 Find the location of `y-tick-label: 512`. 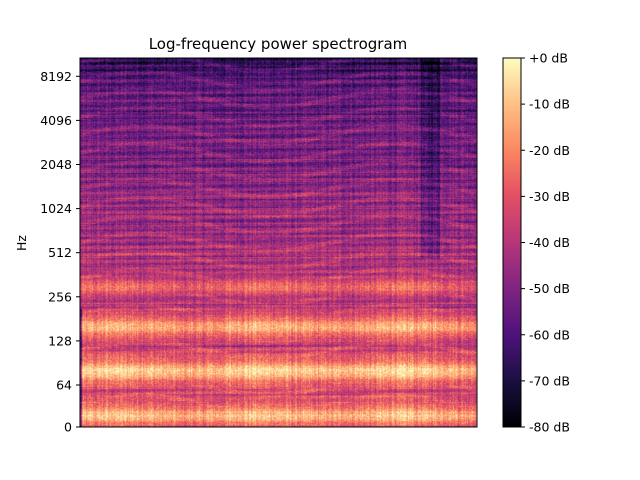

y-tick-label: 512 is located at coordinates (60, 252).